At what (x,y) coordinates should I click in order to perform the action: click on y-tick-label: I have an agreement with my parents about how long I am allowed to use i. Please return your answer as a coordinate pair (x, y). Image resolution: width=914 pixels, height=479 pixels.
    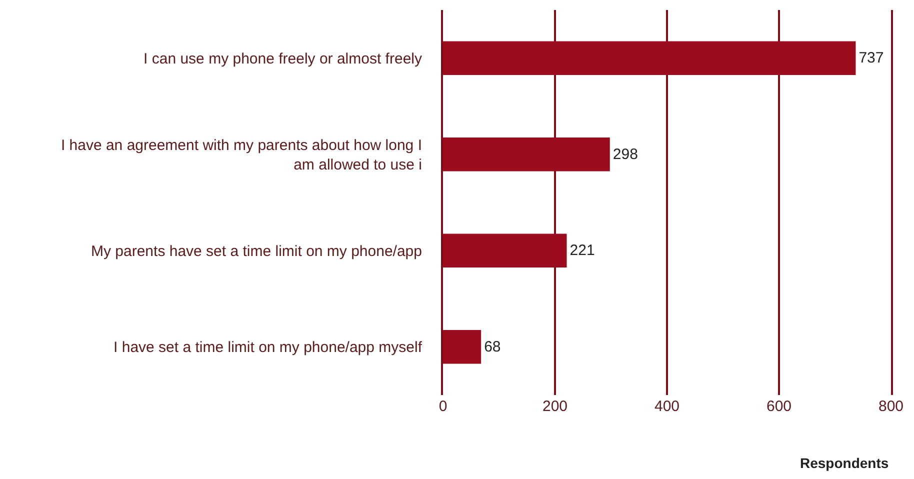
    Looking at the image, I should click on (241, 155).